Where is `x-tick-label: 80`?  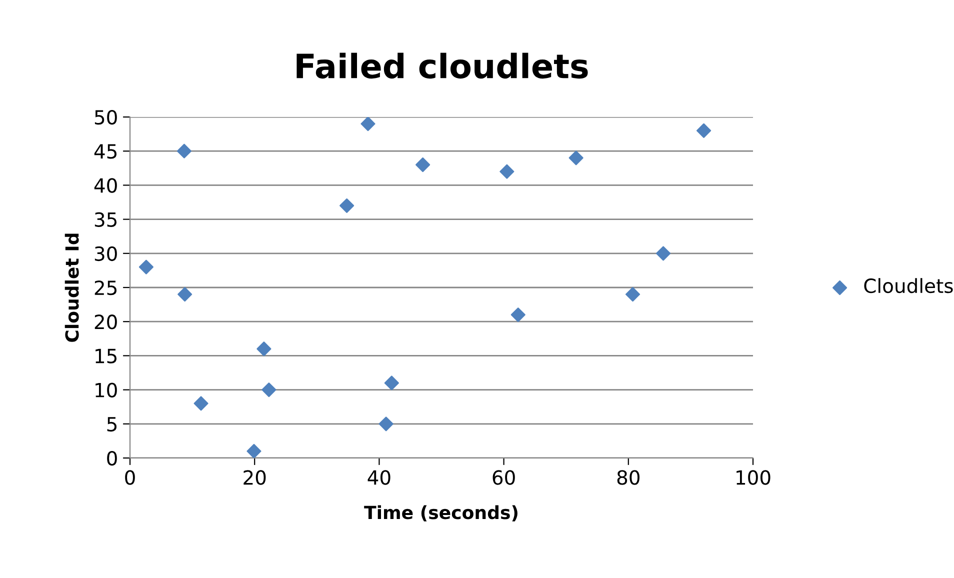
x-tick-label: 80 is located at coordinates (628, 477).